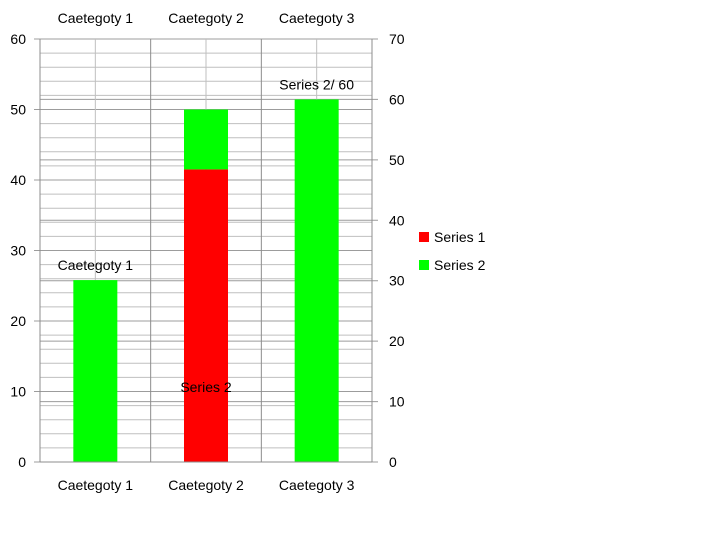 The image size is (720, 540). Describe the element at coordinates (317, 18) in the screenshot. I see `top-category-label: Caetegoty 3` at that location.